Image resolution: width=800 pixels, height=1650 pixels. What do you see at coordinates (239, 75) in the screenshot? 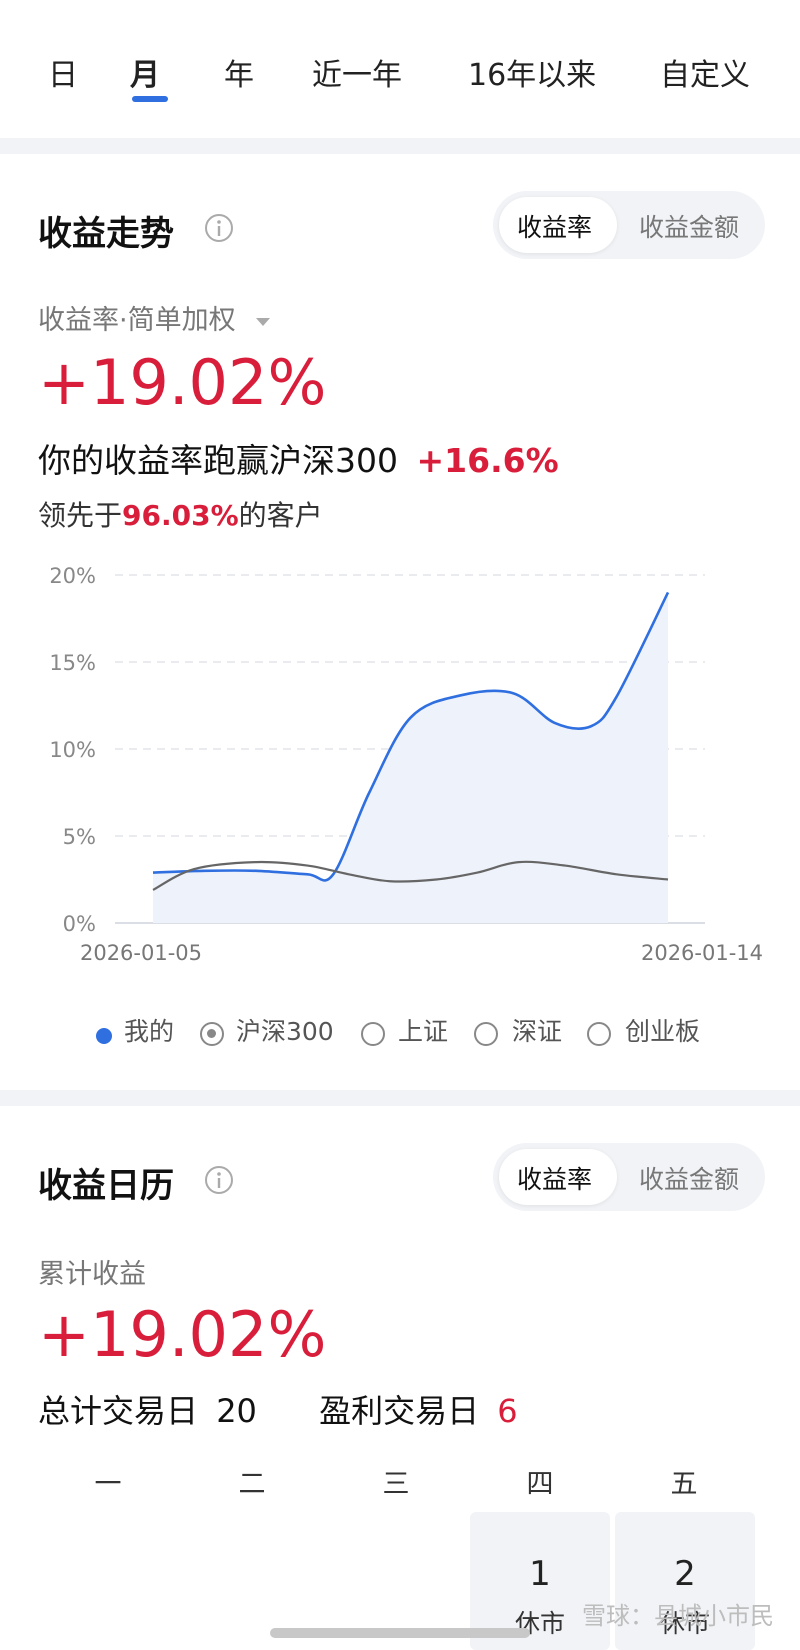
I see `tab-year: 年` at bounding box center [239, 75].